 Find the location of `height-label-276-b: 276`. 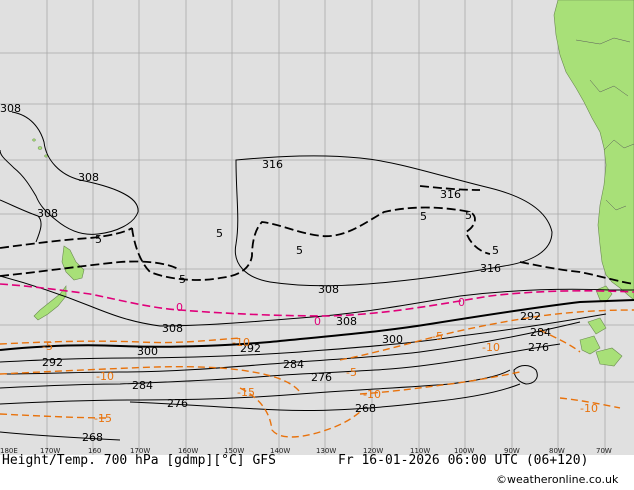

height-label-276-b: 276 is located at coordinates (321, 377).